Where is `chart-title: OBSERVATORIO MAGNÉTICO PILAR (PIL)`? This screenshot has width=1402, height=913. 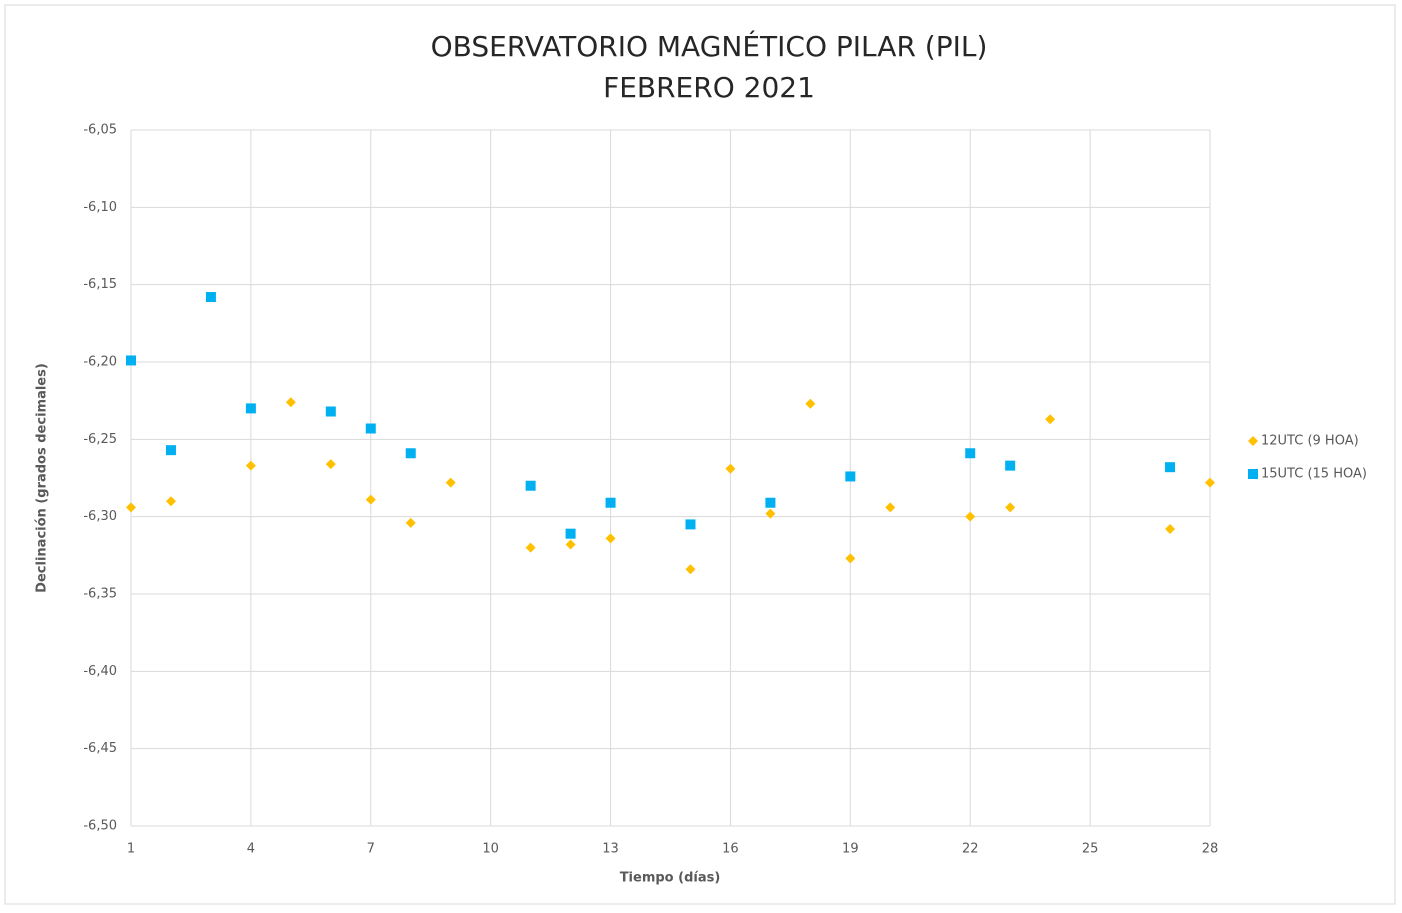
chart-title: OBSERVATORIO MAGNÉTICO PILAR (PIL) is located at coordinates (709, 46).